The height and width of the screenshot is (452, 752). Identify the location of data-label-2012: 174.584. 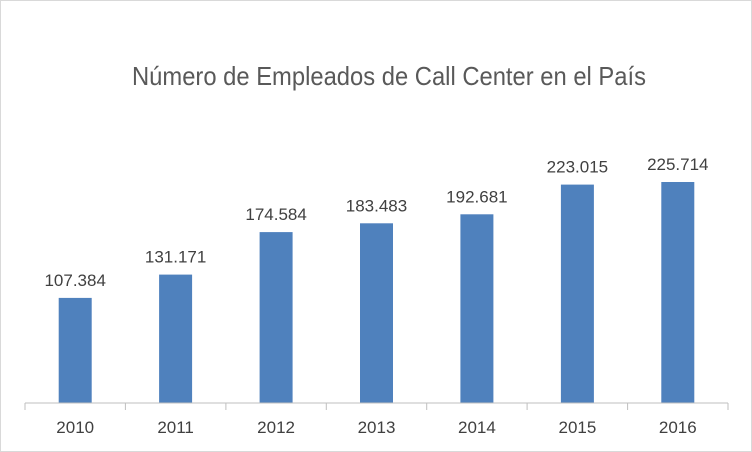
(275, 214).